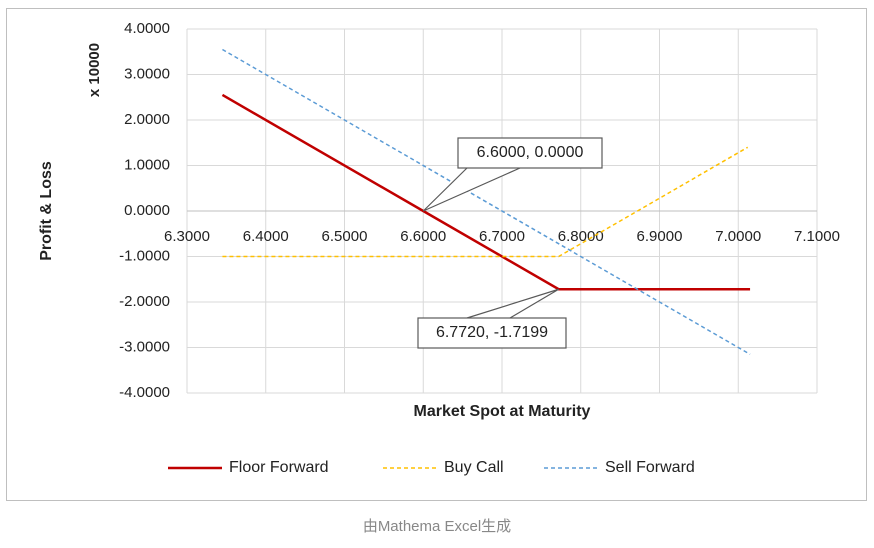 Image resolution: width=874 pixels, height=548 pixels. I want to click on x-tick-label: 6.8000, so click(581, 236).